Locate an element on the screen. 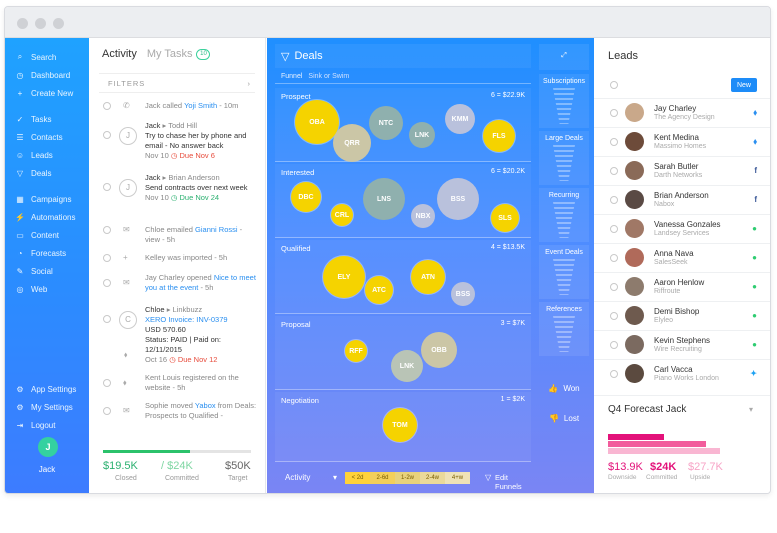 The height and width of the screenshot is (533, 777). new-lead-button: New is located at coordinates (744, 85).